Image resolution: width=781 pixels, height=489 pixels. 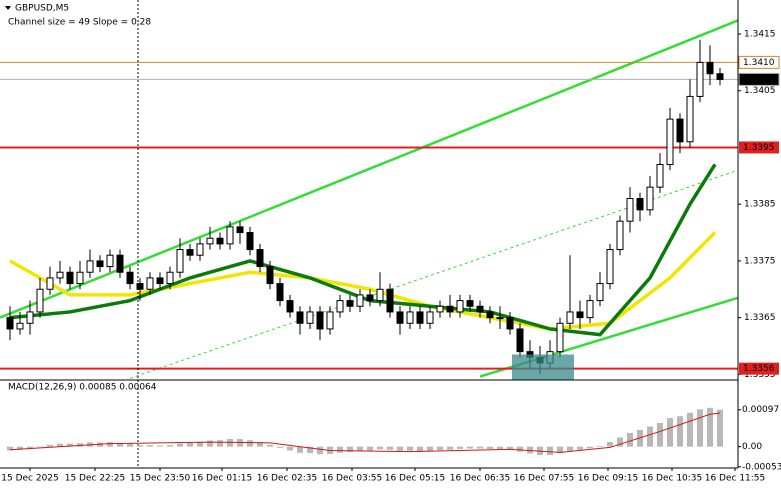 I want to click on y-tick-label: 1.3405, so click(x=760, y=91).